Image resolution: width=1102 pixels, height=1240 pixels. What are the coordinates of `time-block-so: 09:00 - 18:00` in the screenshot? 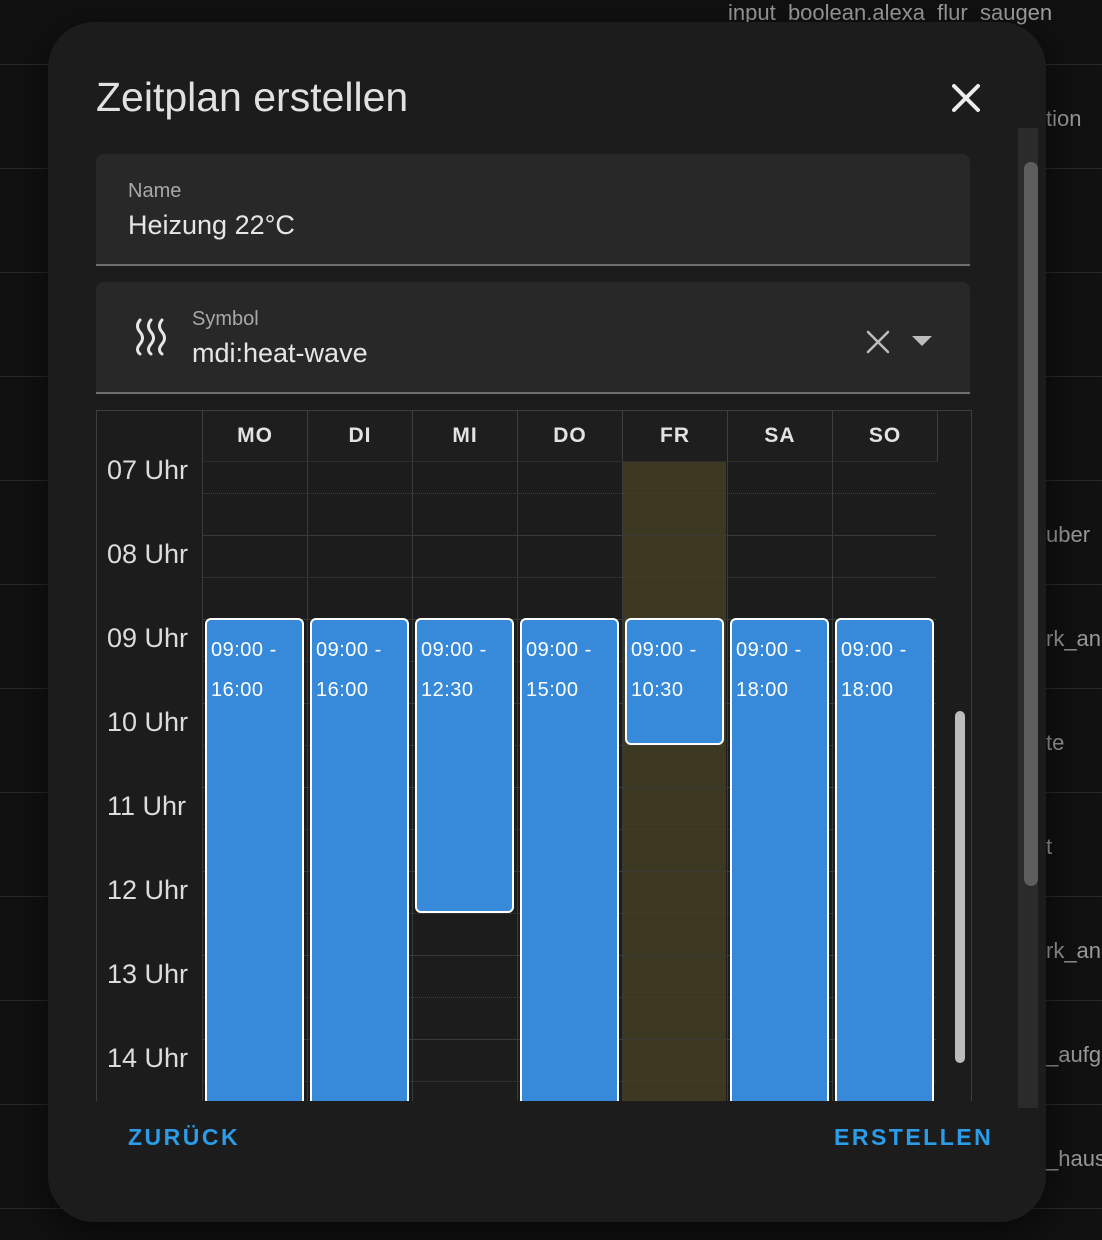 It's located at (884, 859).